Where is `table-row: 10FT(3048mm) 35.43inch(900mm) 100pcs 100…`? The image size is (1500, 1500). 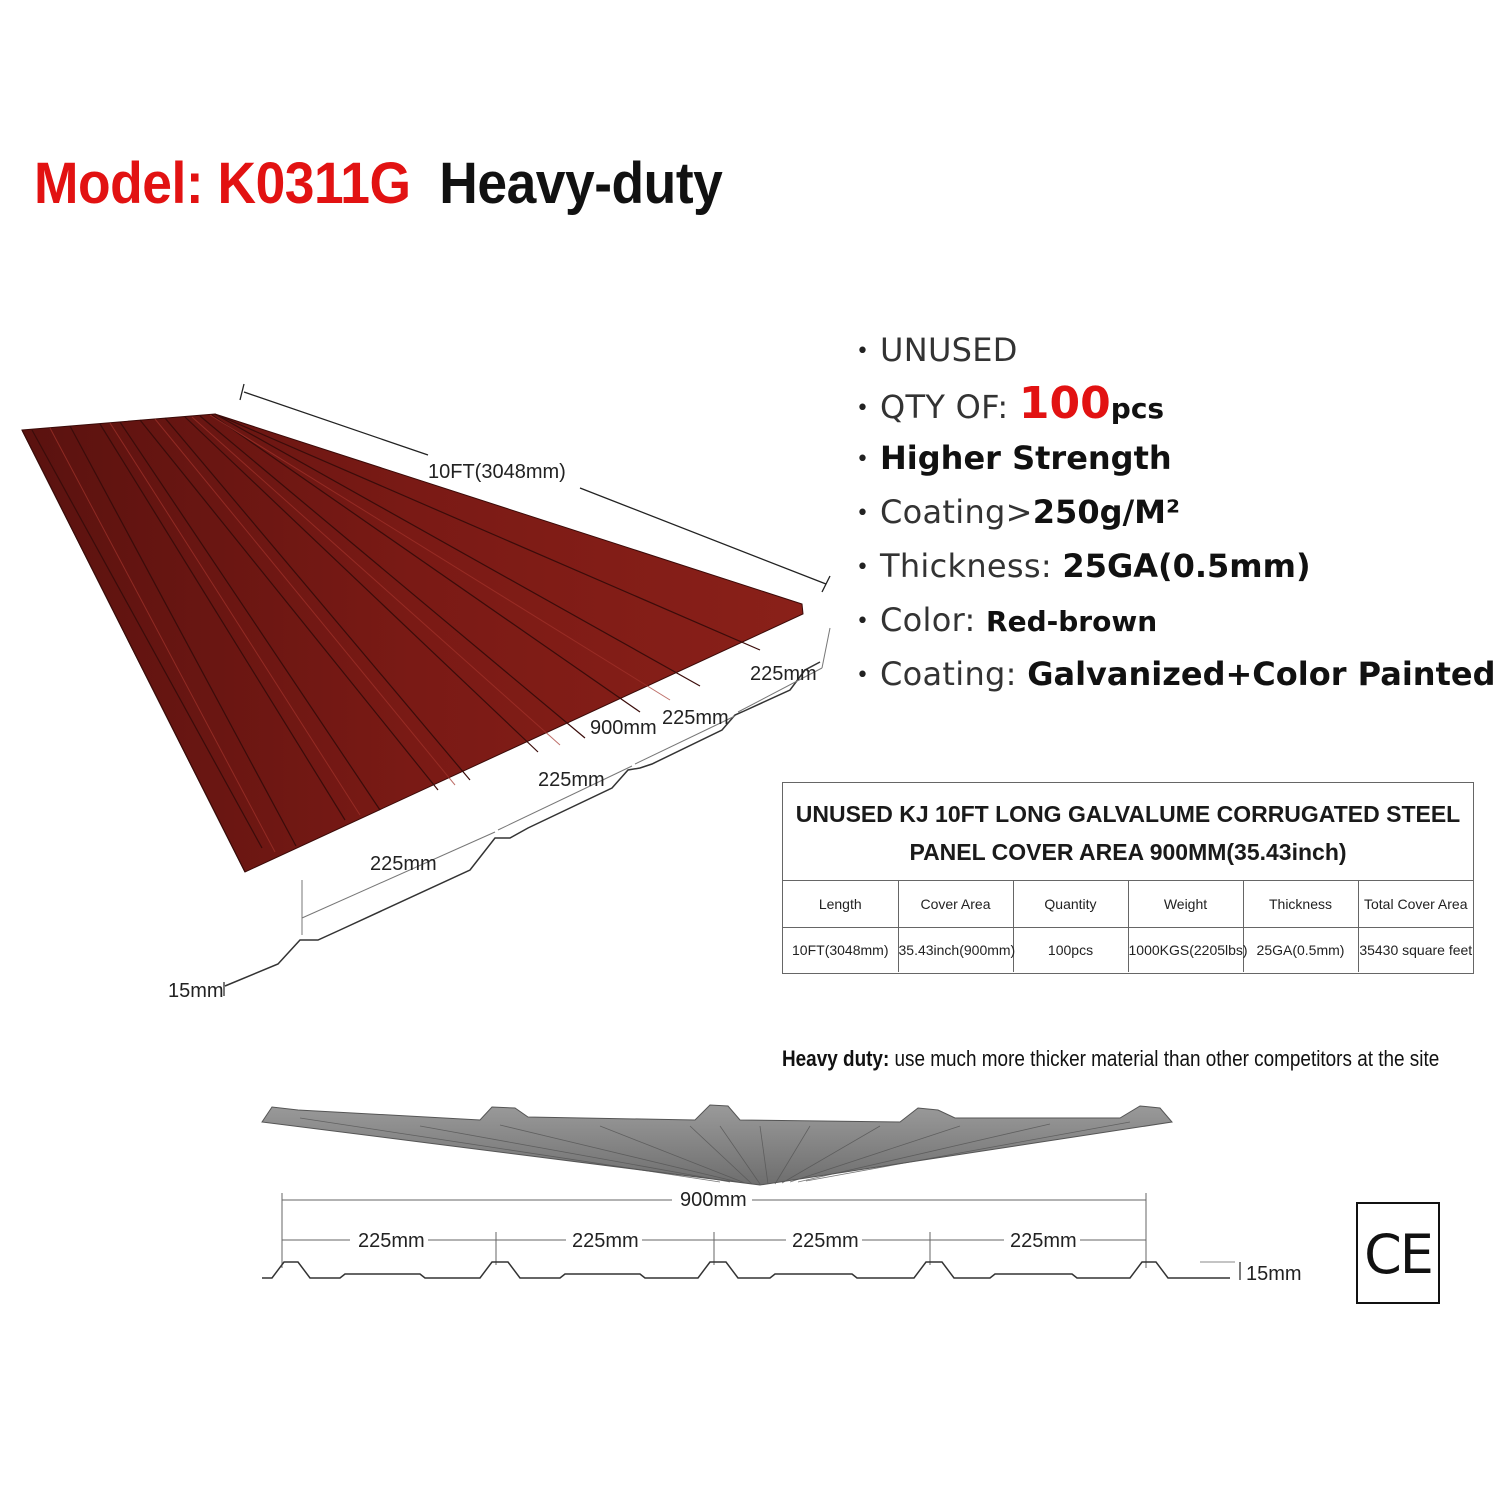
table-row: 10FT(3048mm) 35.43inch(900mm) 100pcs 100… is located at coordinates (1128, 949).